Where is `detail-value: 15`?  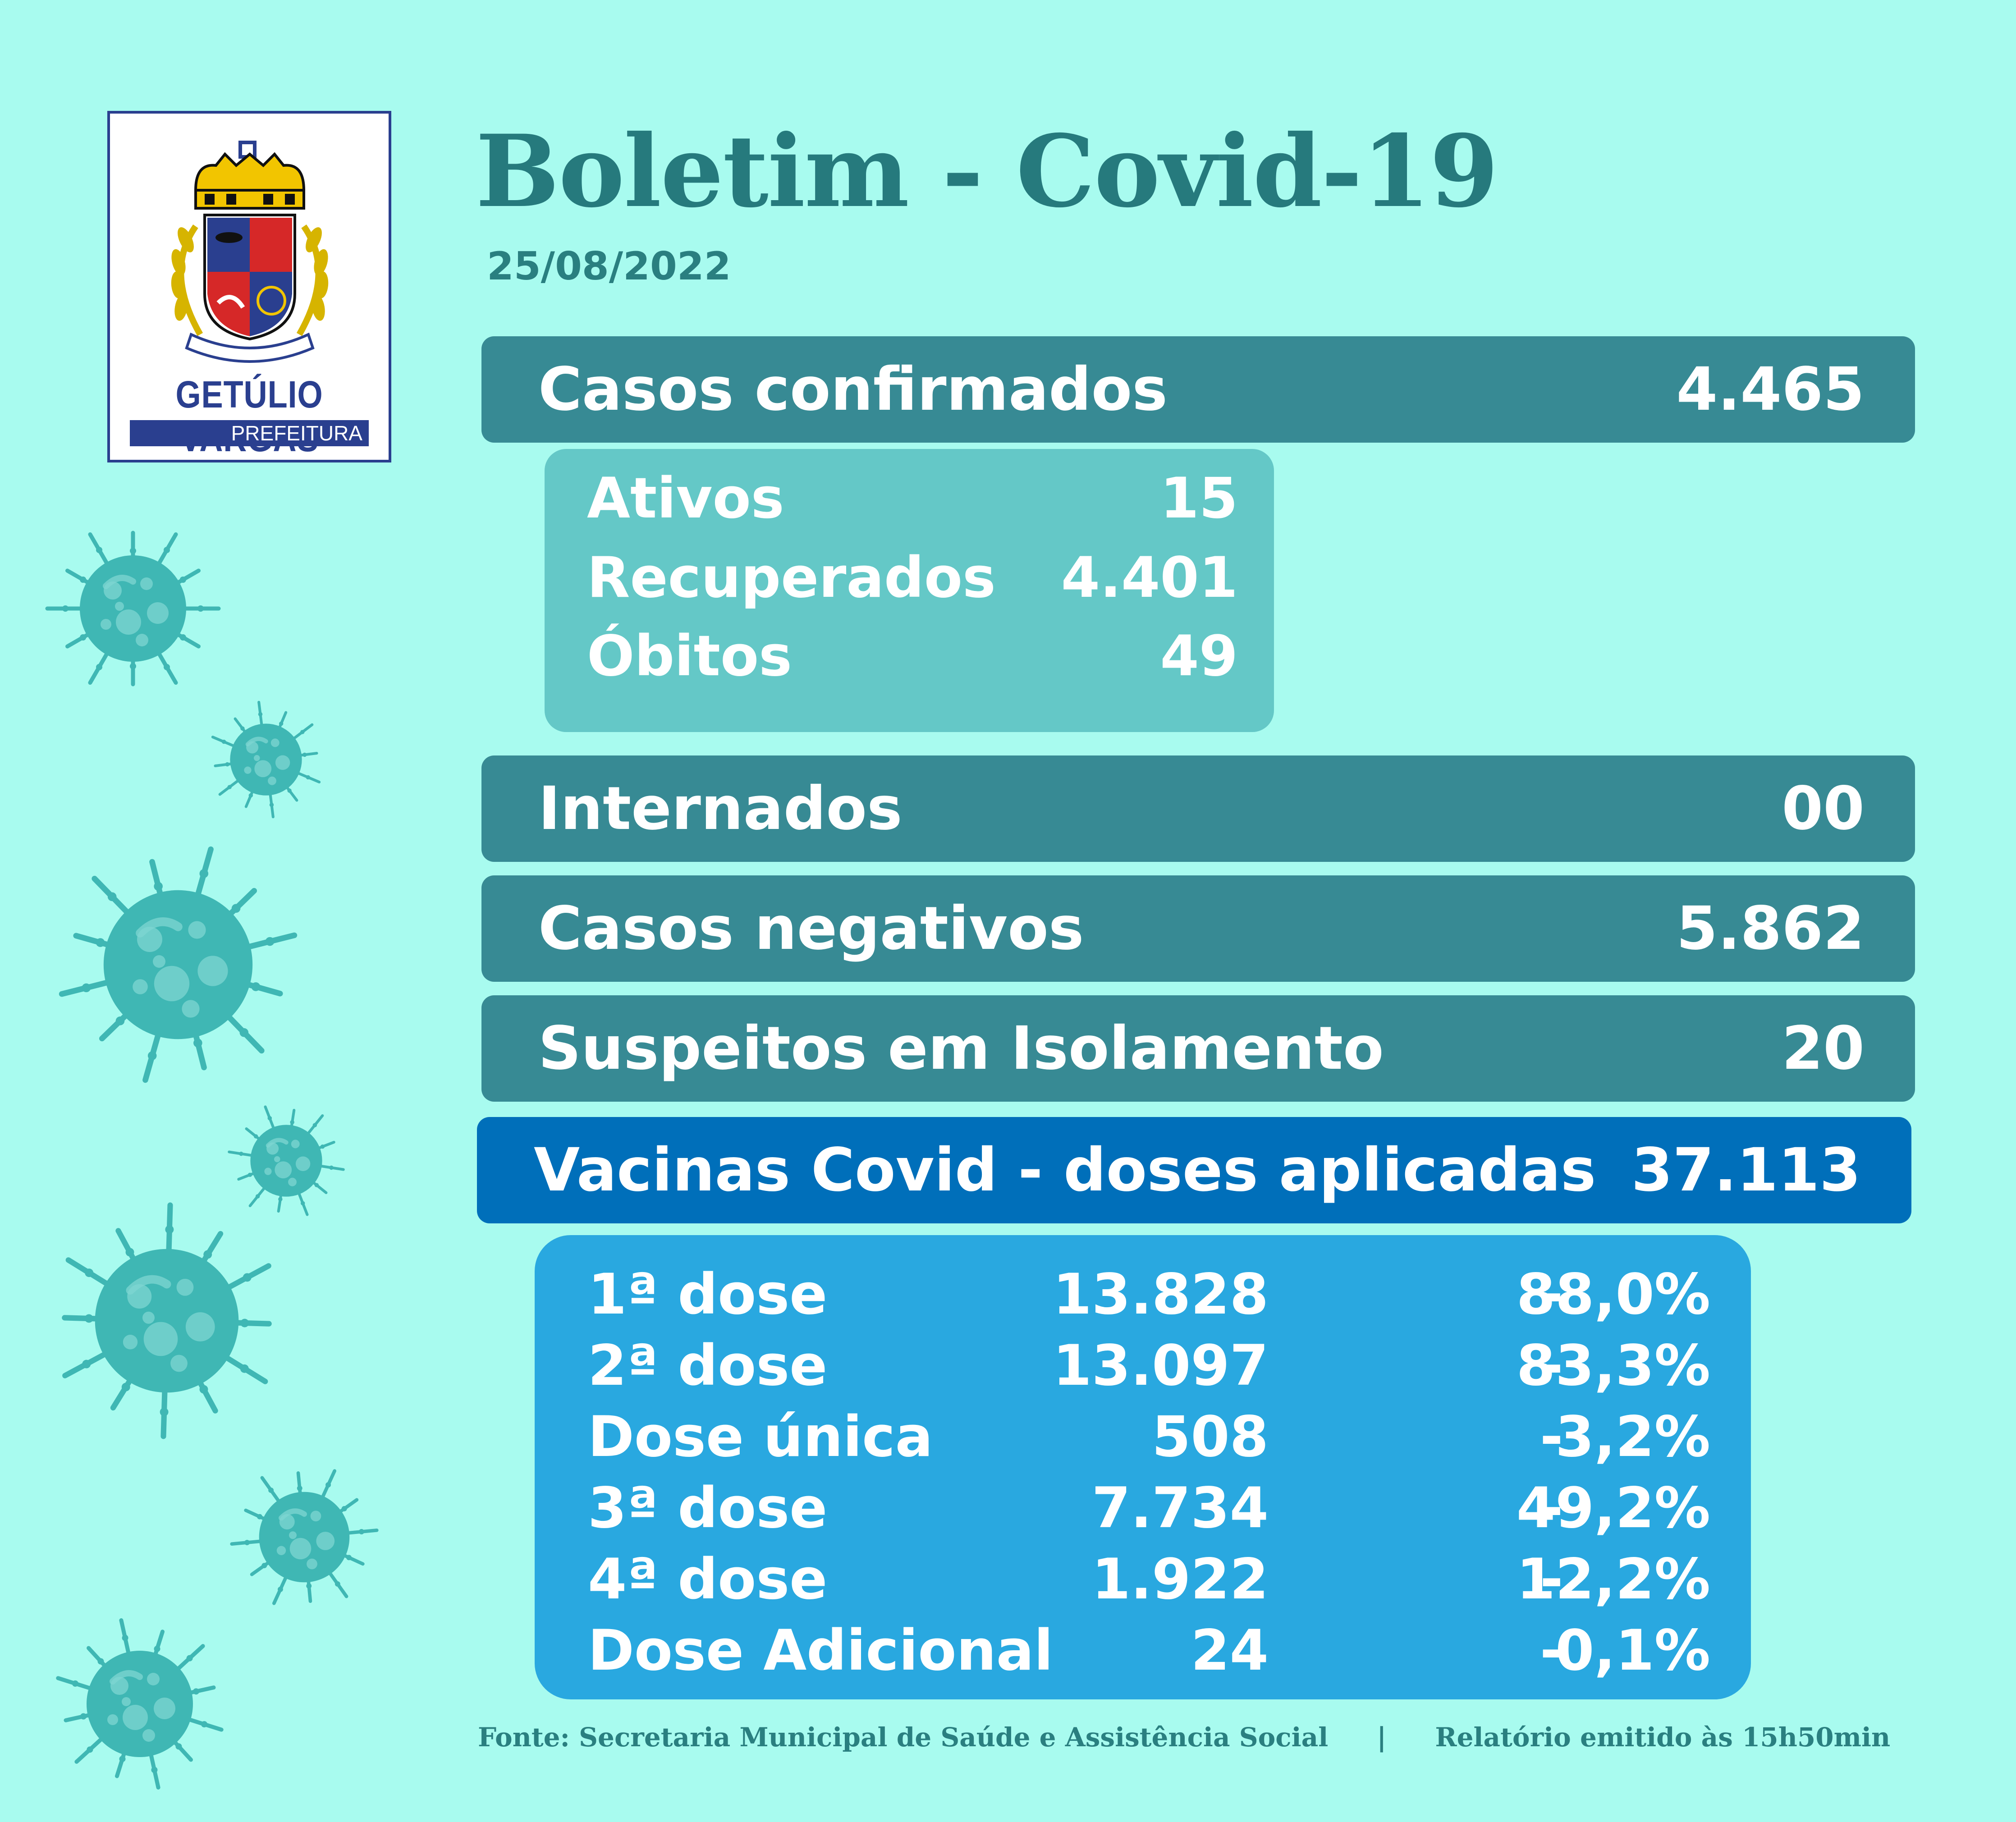
detail-value: 15 is located at coordinates (1199, 499).